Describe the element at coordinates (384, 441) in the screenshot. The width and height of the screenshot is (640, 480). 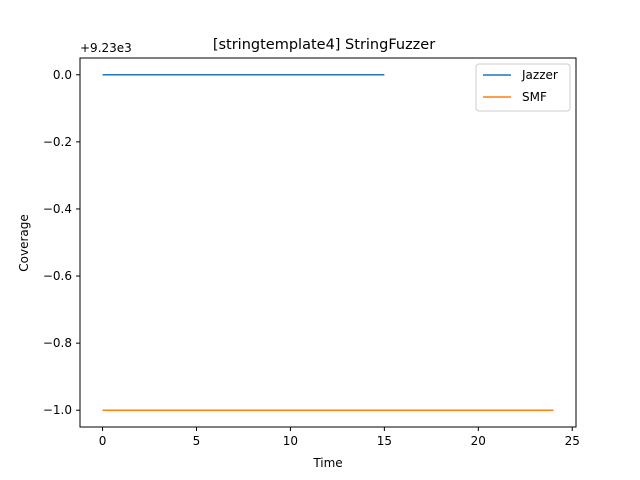
I see `x-tick-label: 15` at that location.